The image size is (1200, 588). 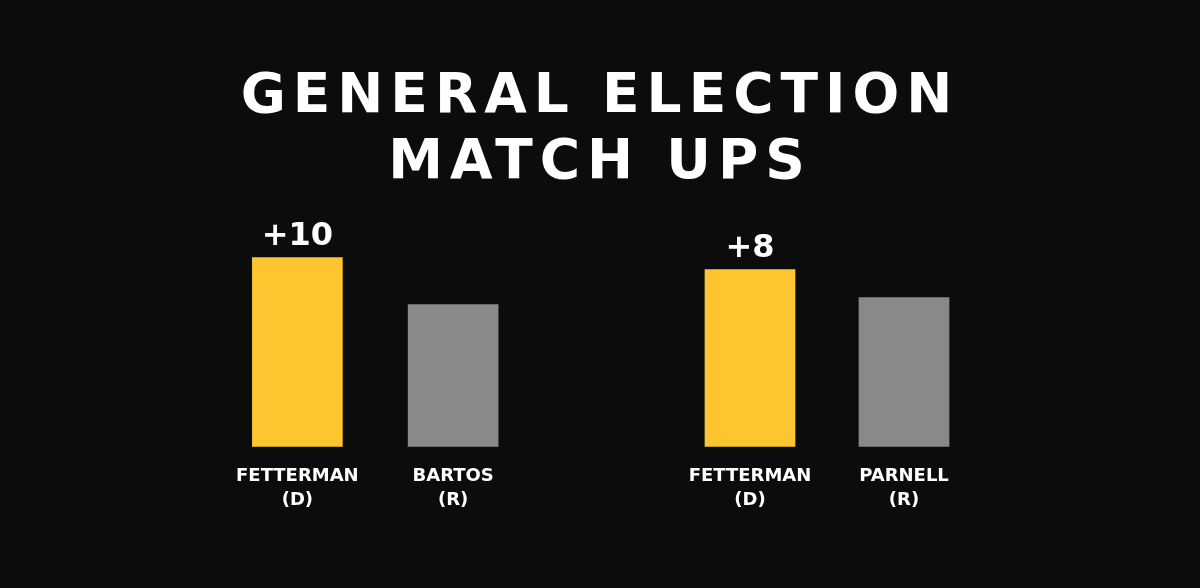 What do you see at coordinates (600, 126) in the screenshot?
I see `chart-title: GENERAL ELECTION MATCH UPS` at bounding box center [600, 126].